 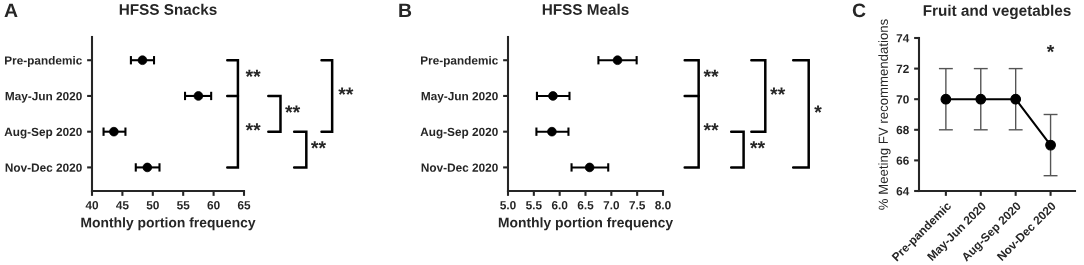 I want to click on annotation: *, so click(x=1050, y=48).